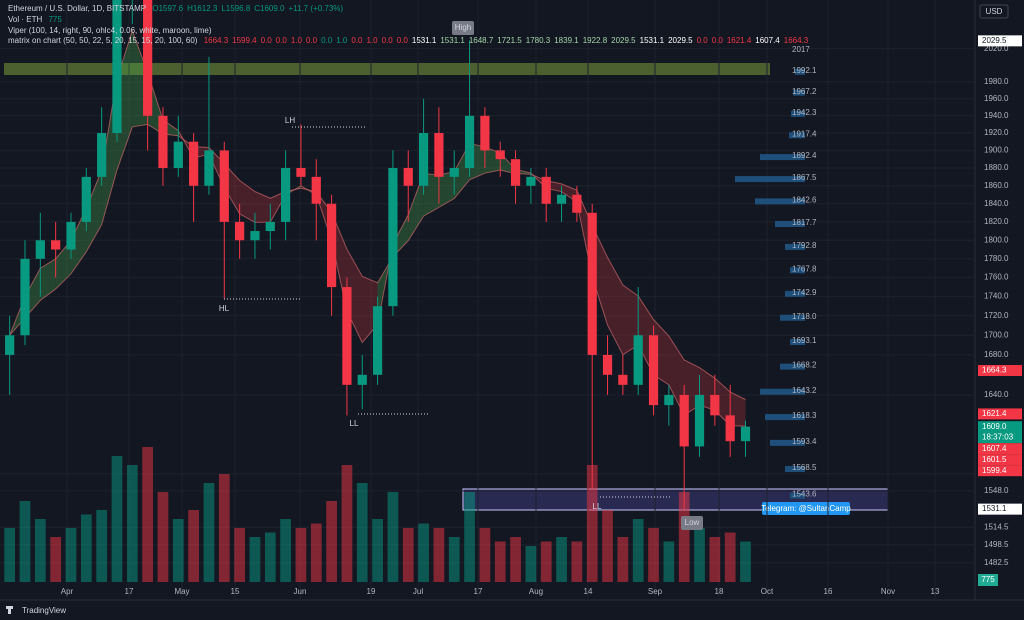  Describe the element at coordinates (595, 40) in the screenshot. I see `matrix-value: 1922.8` at that location.